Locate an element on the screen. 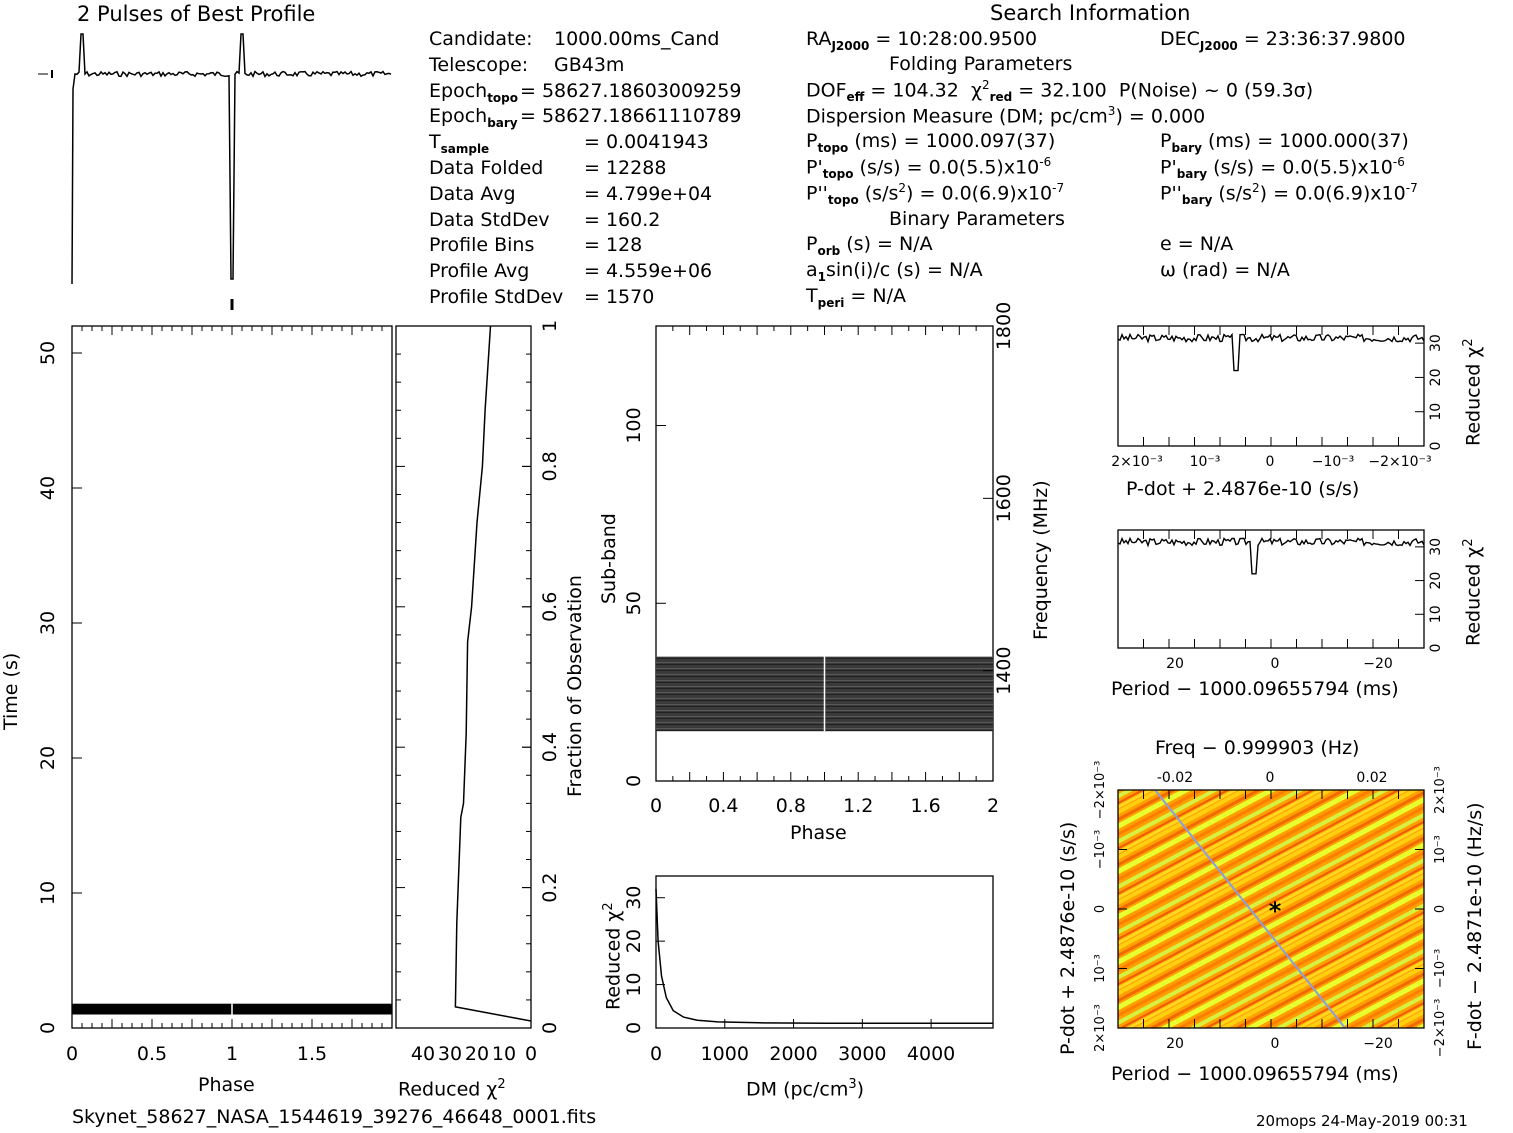  y-tick-label: −10⁻³ is located at coordinates (1100, 850).